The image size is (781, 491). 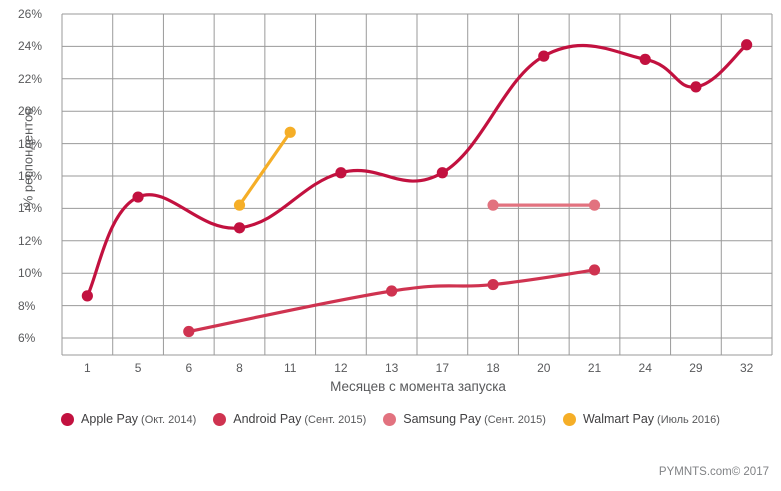 I want to click on legend-item: Android Pay (Сент. 2015), so click(x=289, y=419).